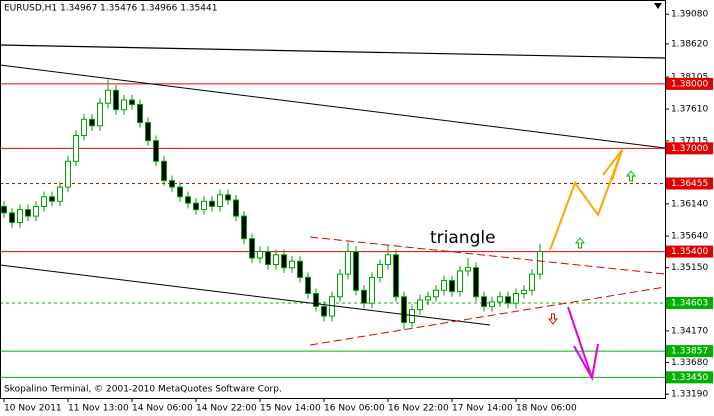 Image resolution: width=714 pixels, height=416 pixels. I want to click on scenario-up, so click(586, 200).